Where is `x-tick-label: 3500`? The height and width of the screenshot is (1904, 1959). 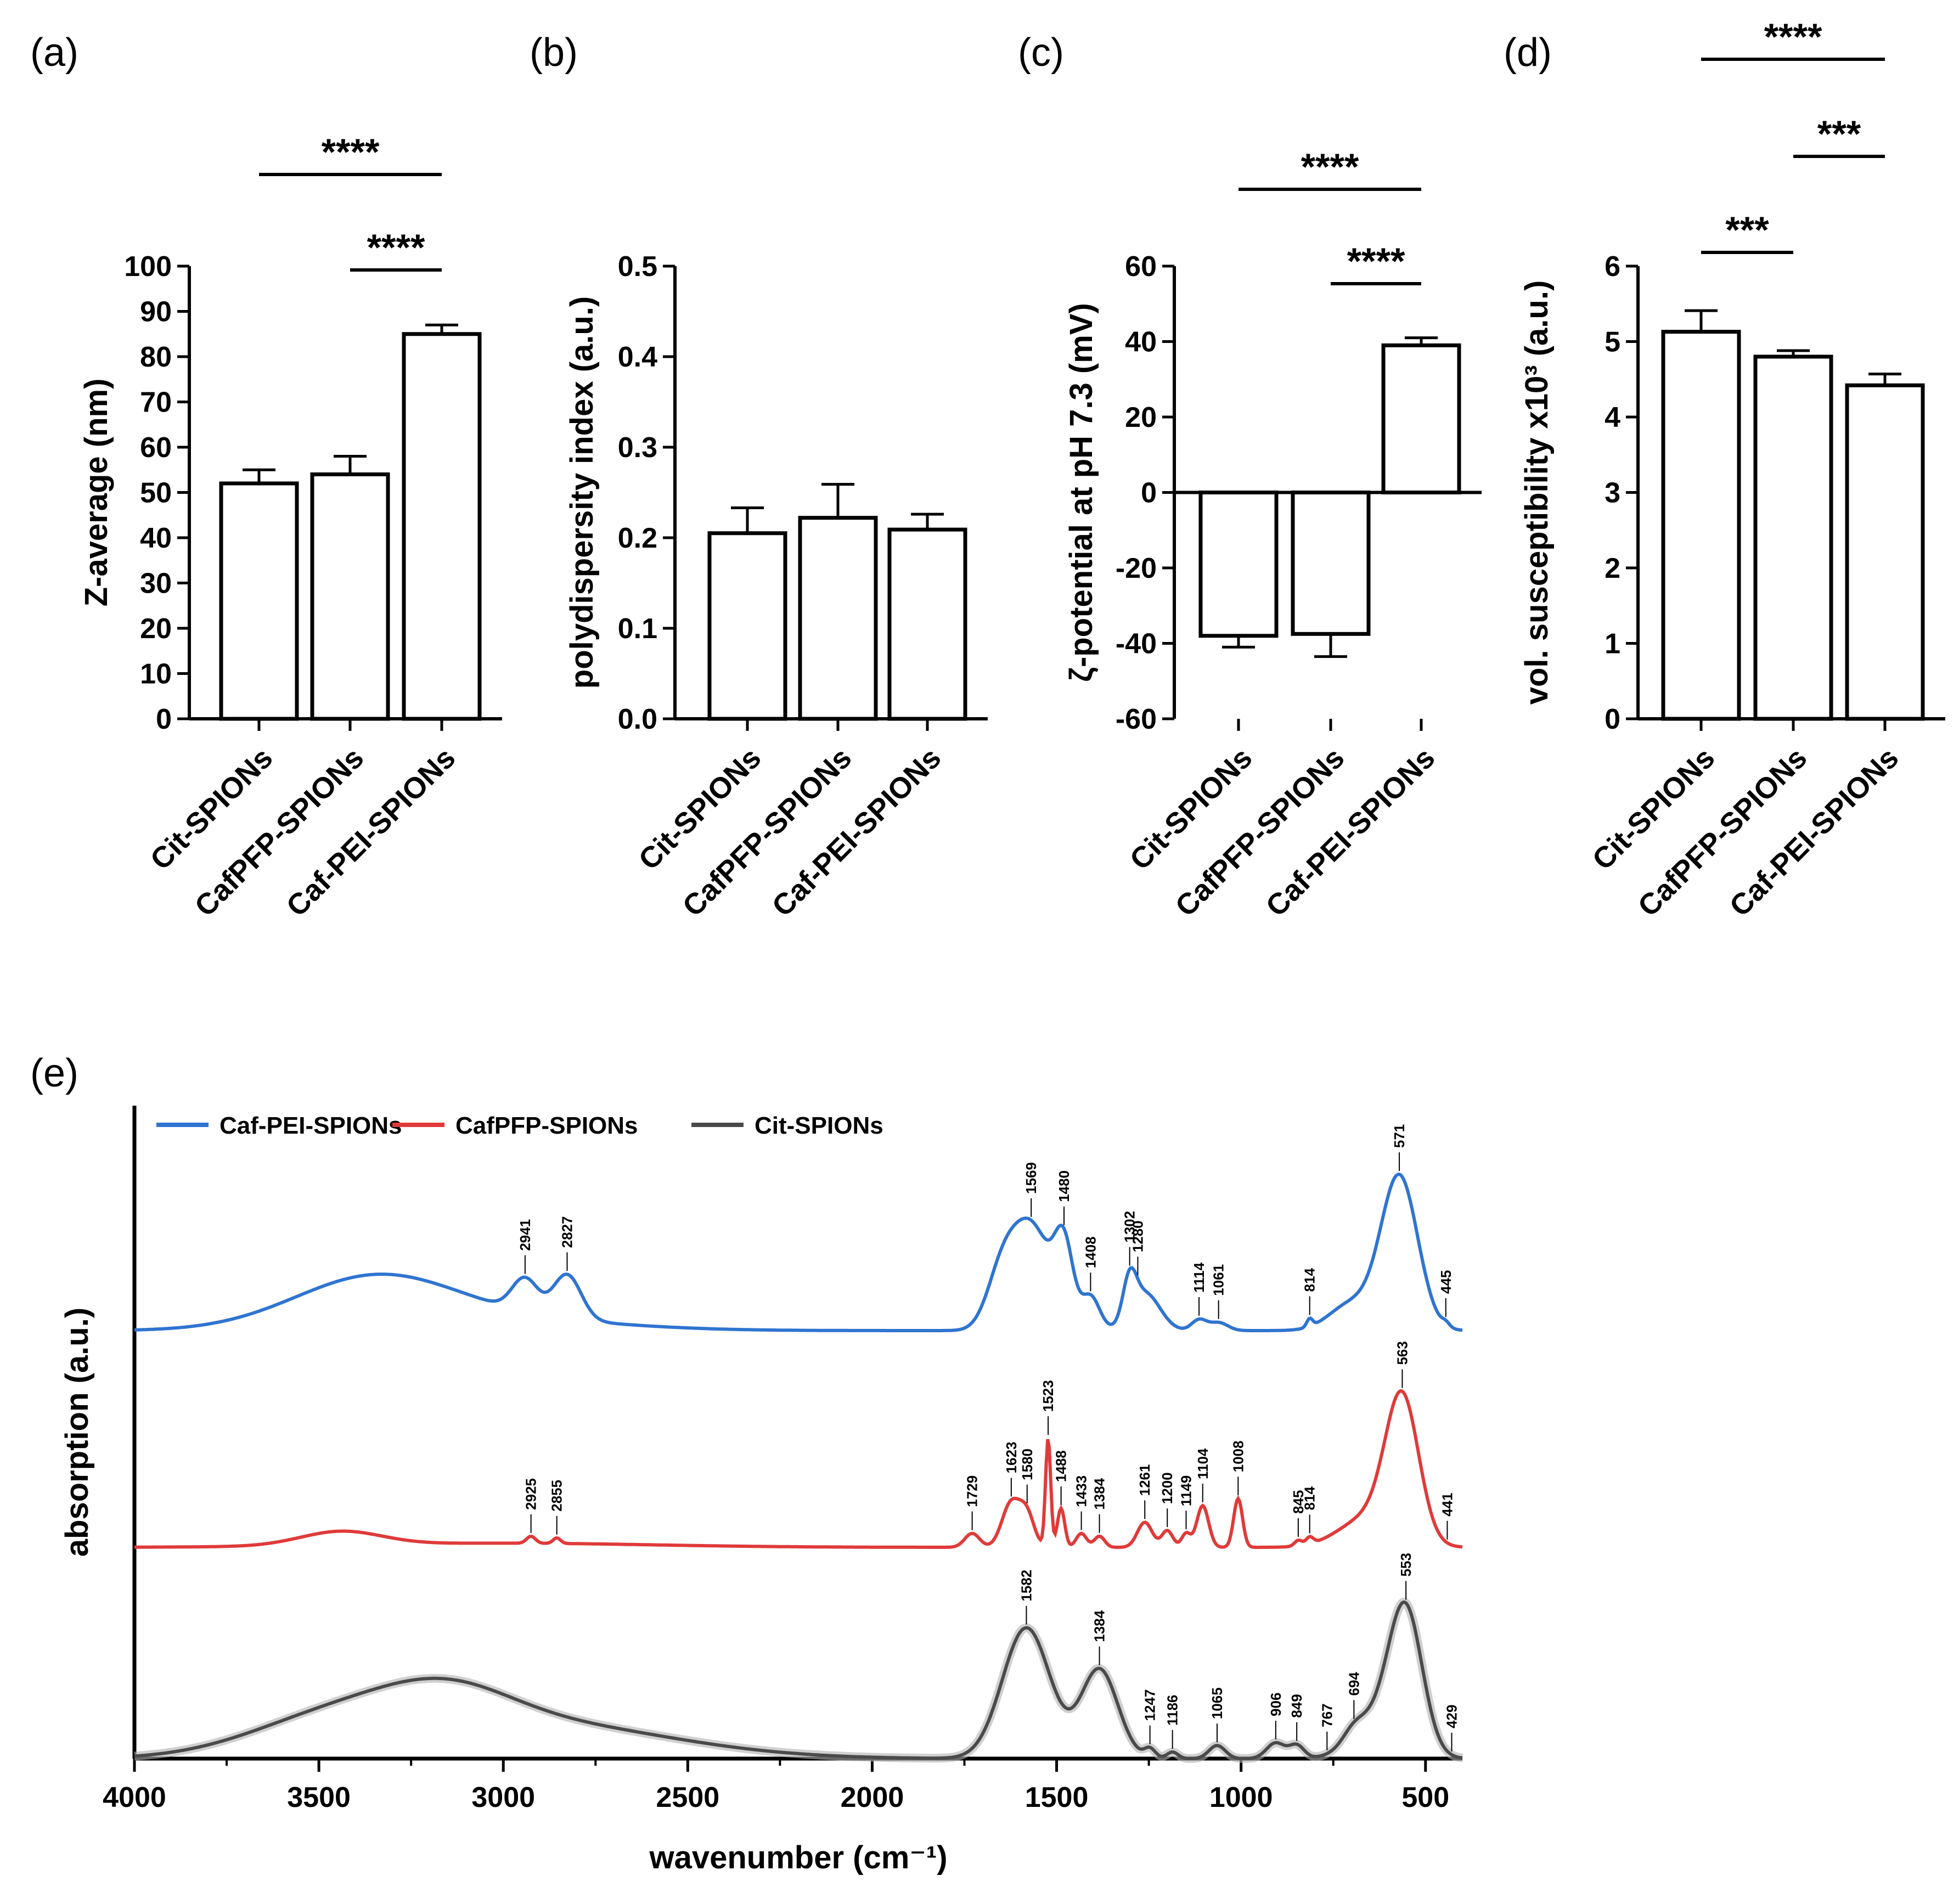
x-tick-label: 3500 is located at coordinates (319, 1797).